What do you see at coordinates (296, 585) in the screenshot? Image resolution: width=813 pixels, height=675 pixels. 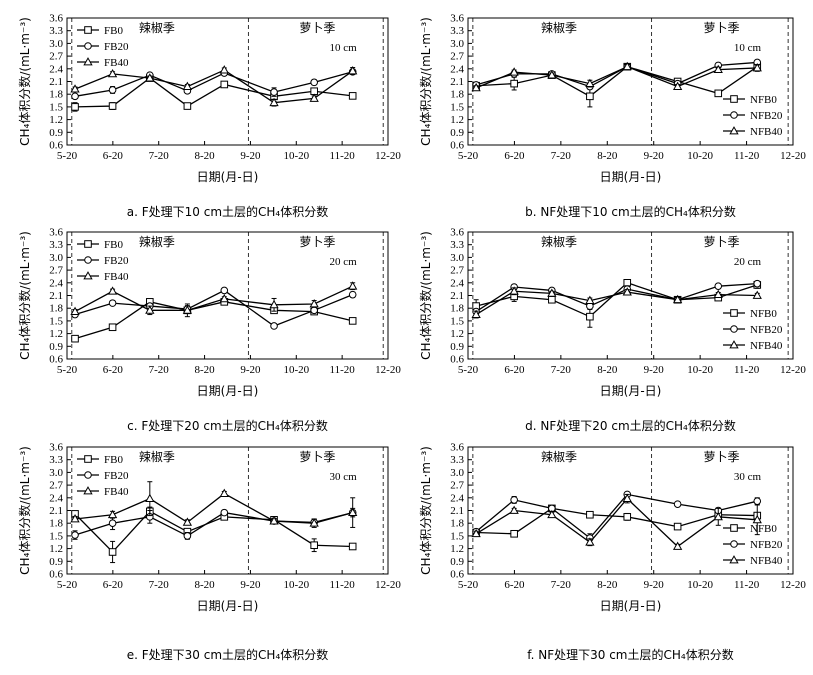 I see `x-tick-label: 10-20` at bounding box center [296, 585].